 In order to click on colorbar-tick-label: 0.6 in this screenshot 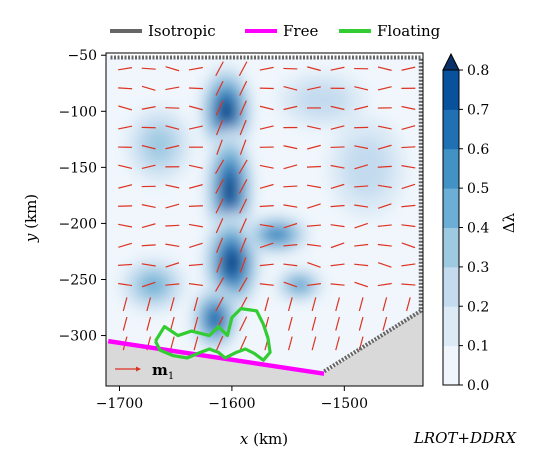, I will do `click(478, 150)`.